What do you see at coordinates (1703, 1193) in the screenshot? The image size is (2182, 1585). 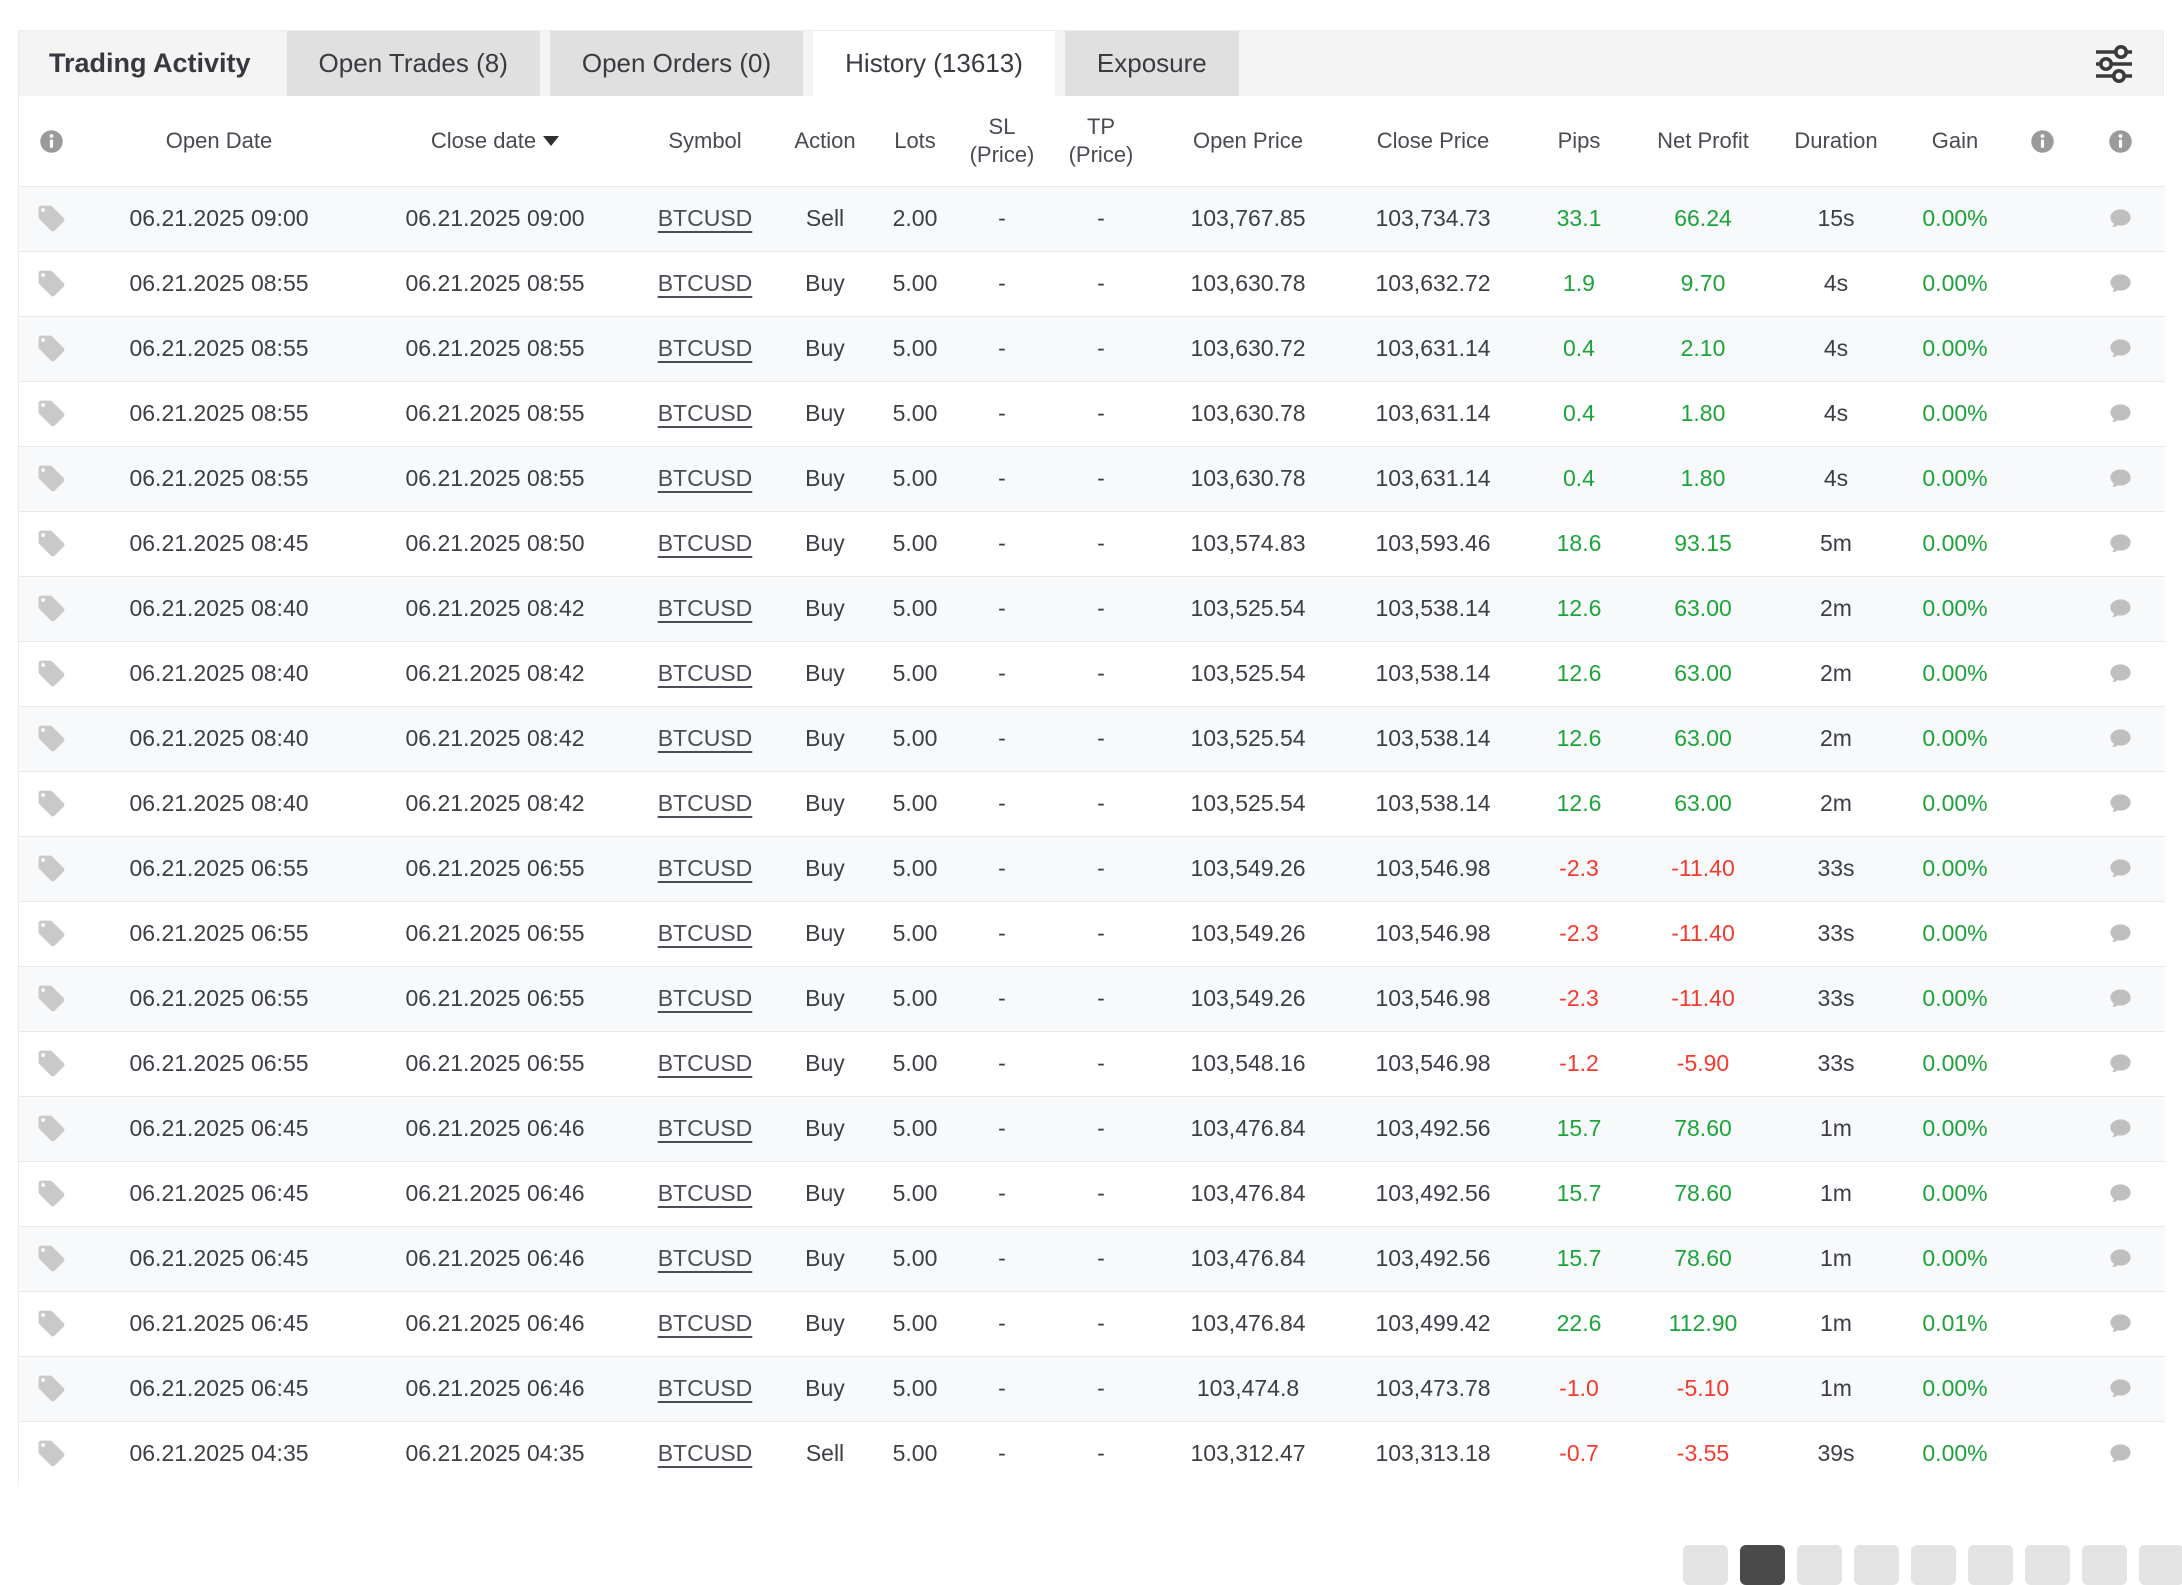 I see `cell-net-profit: 78.60` at bounding box center [1703, 1193].